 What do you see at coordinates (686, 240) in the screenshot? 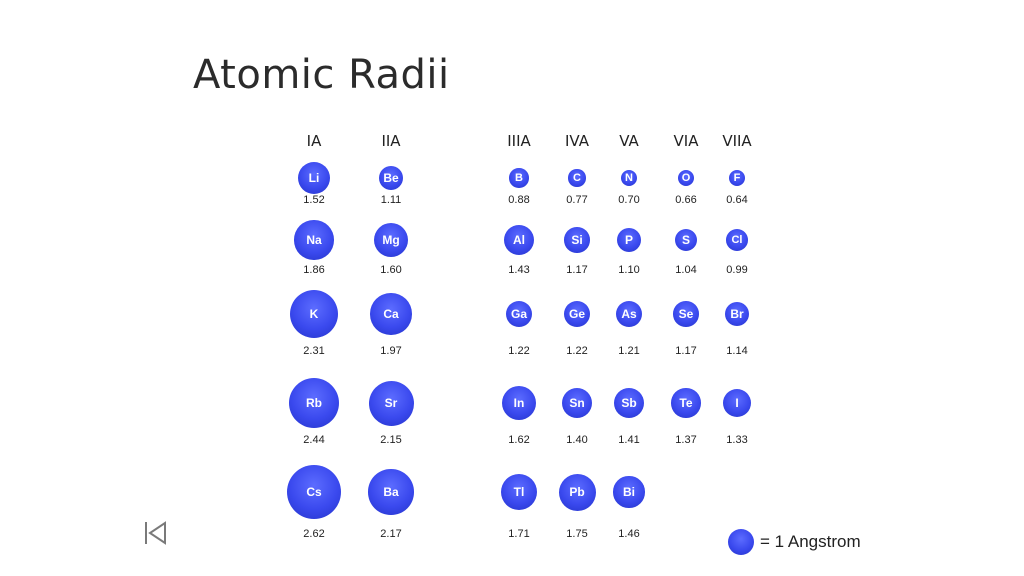
I see `atom-s: S` at bounding box center [686, 240].